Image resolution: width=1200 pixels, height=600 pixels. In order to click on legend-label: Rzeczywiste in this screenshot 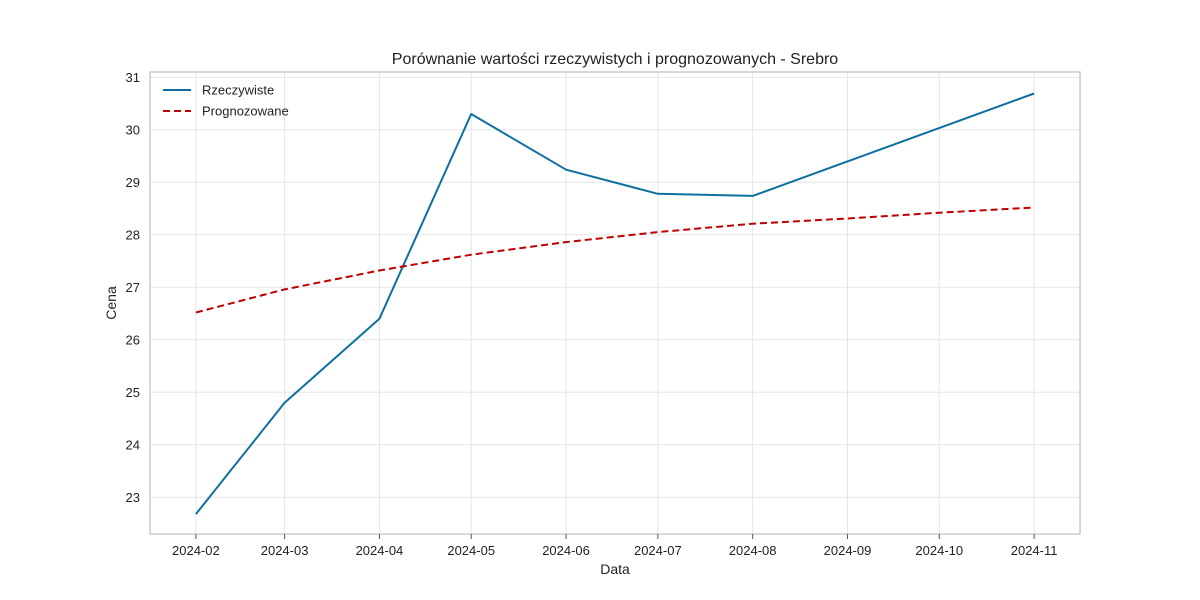, I will do `click(238, 90)`.